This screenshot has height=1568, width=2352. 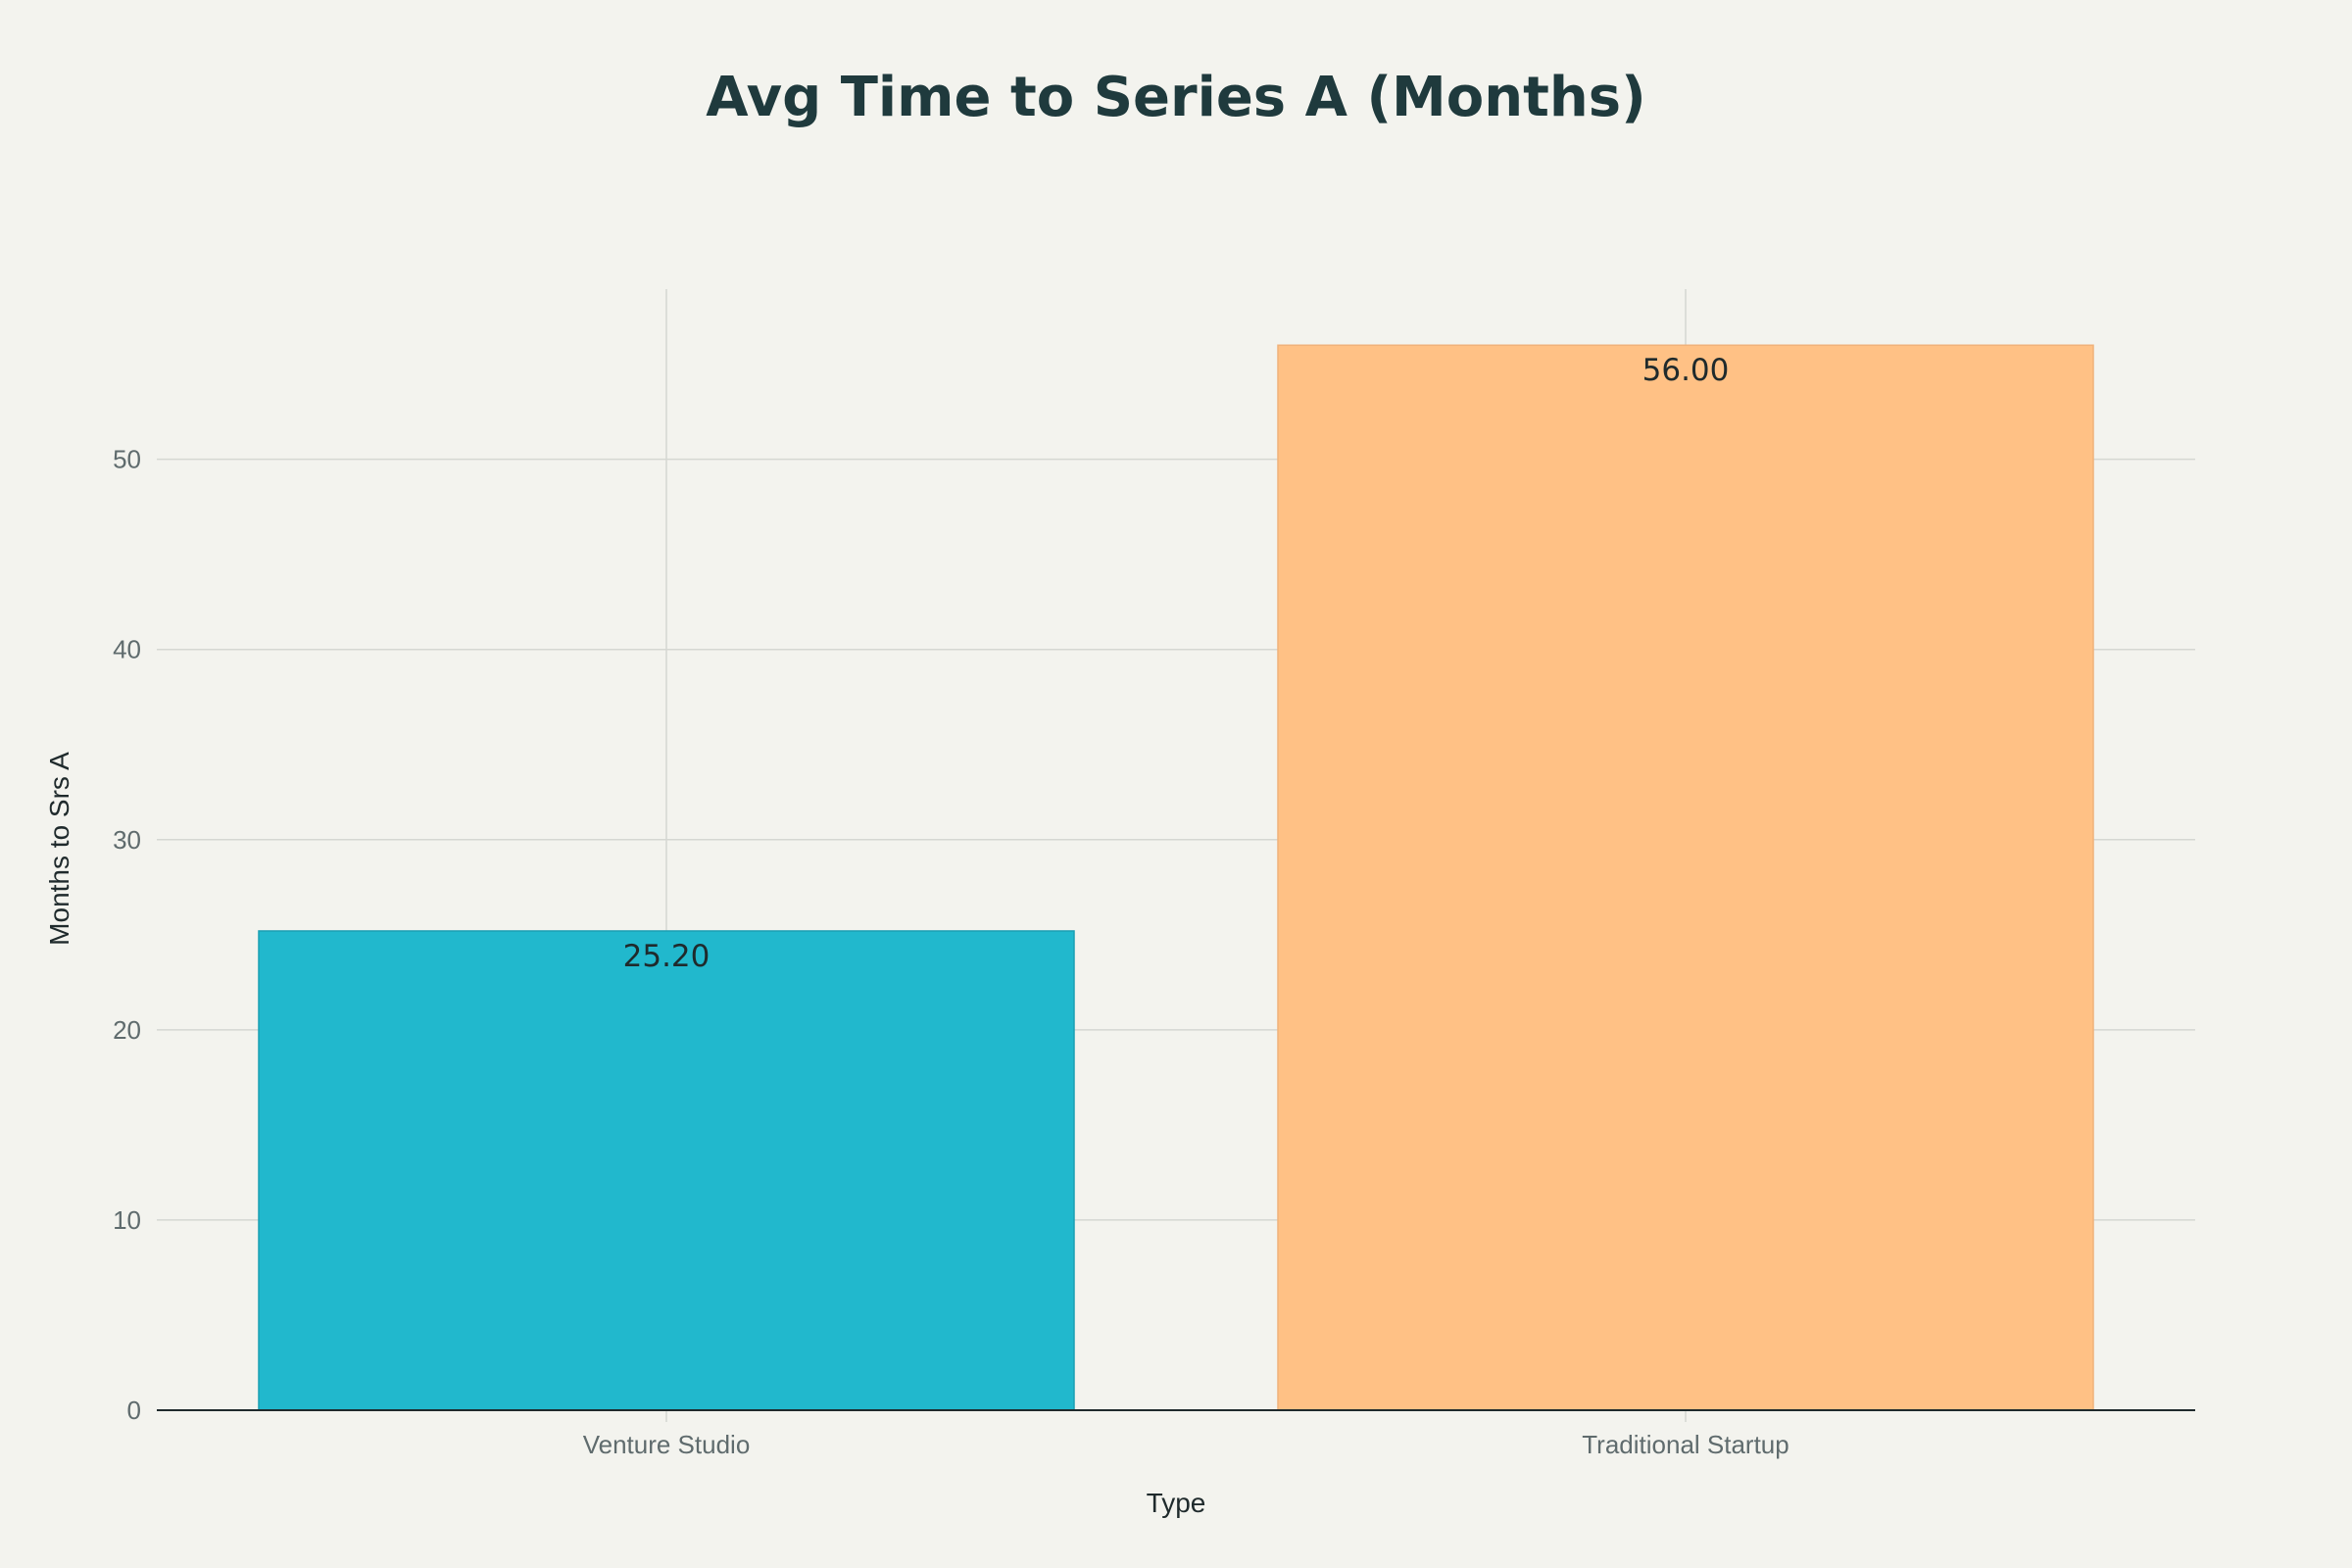 What do you see at coordinates (666, 1171) in the screenshot?
I see `bar-venture-studio` at bounding box center [666, 1171].